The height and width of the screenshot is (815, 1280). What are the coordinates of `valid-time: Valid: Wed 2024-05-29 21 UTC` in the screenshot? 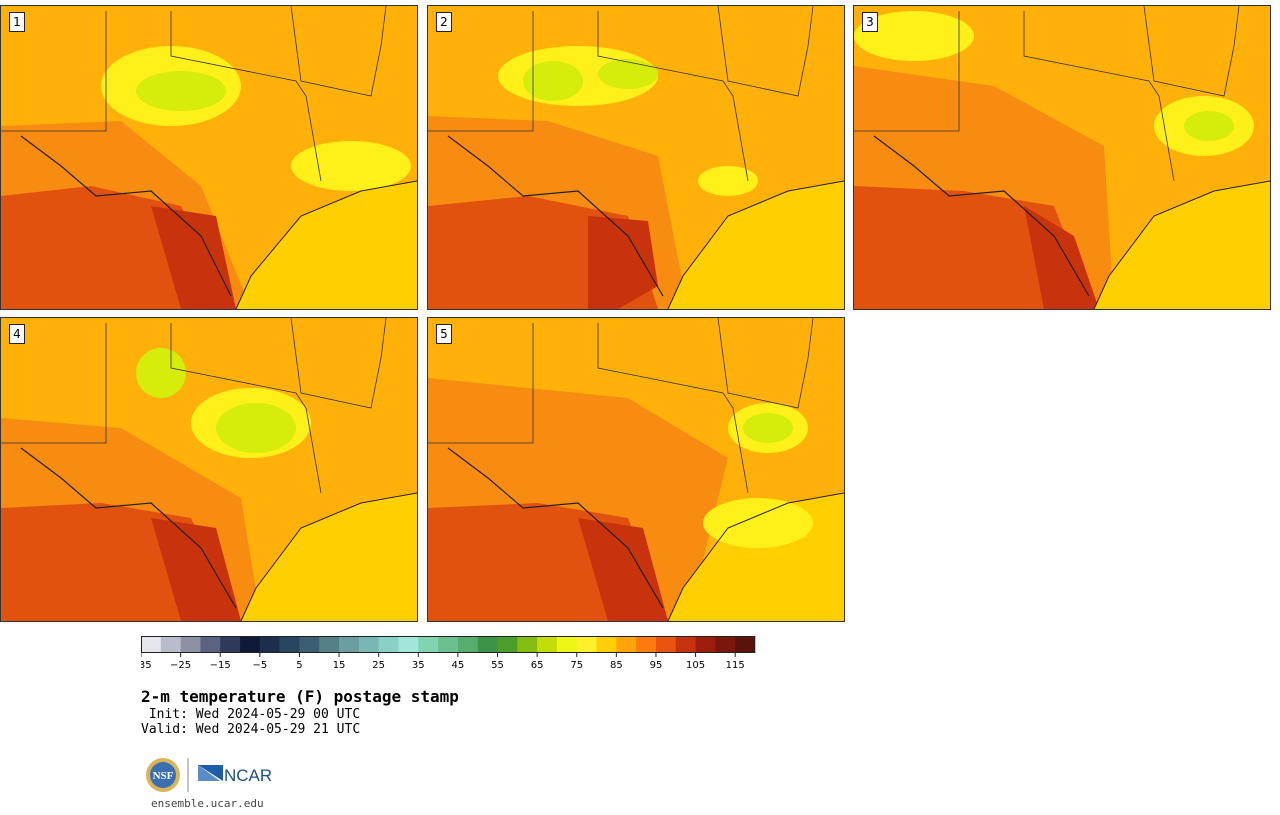 It's located at (251, 729).